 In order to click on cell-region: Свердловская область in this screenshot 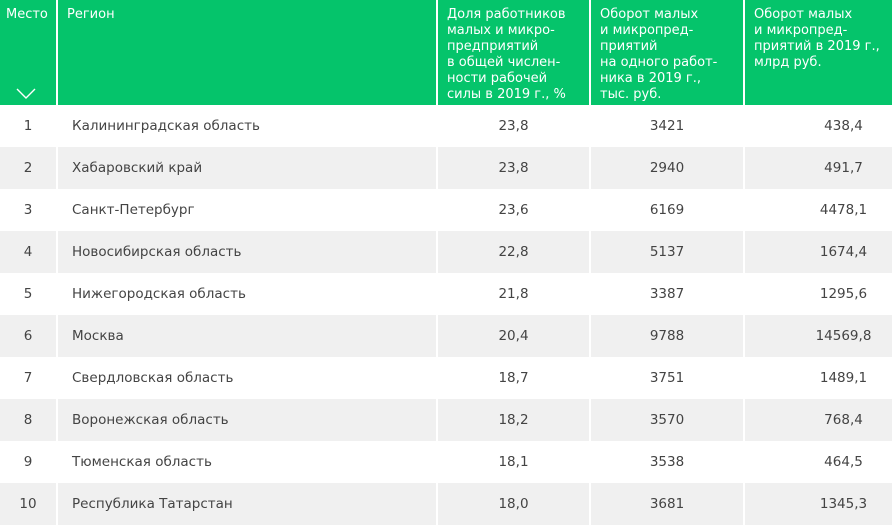, I will do `click(246, 378)`.